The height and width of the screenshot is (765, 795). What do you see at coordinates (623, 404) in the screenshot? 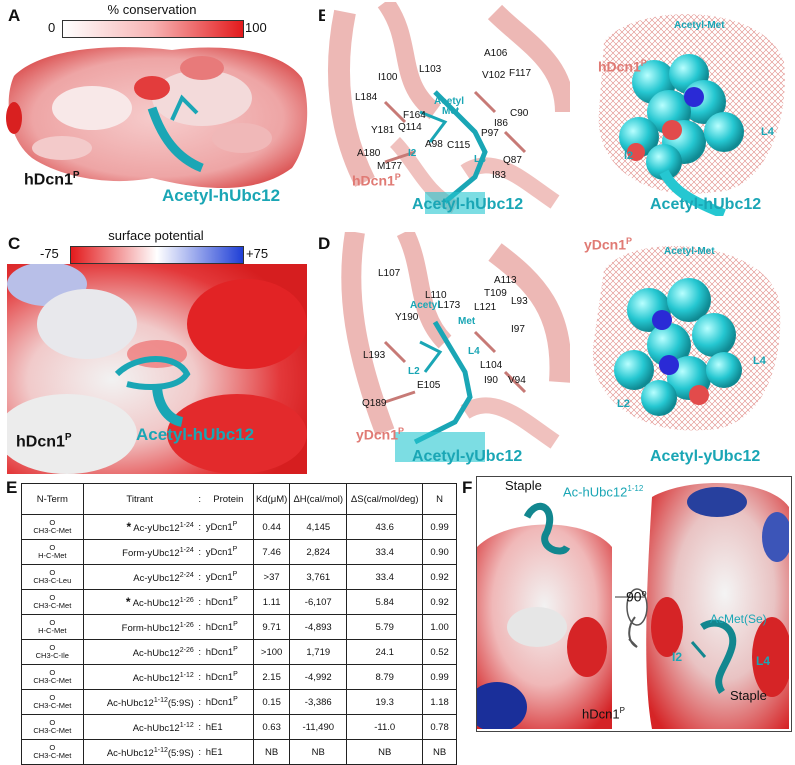
I see `panel-d-density-l2: L2` at bounding box center [623, 404].